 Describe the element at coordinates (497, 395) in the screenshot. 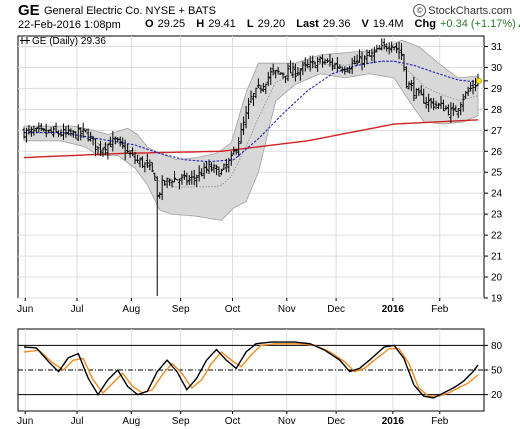

I see `stoch-y-tick-label: 20` at that location.